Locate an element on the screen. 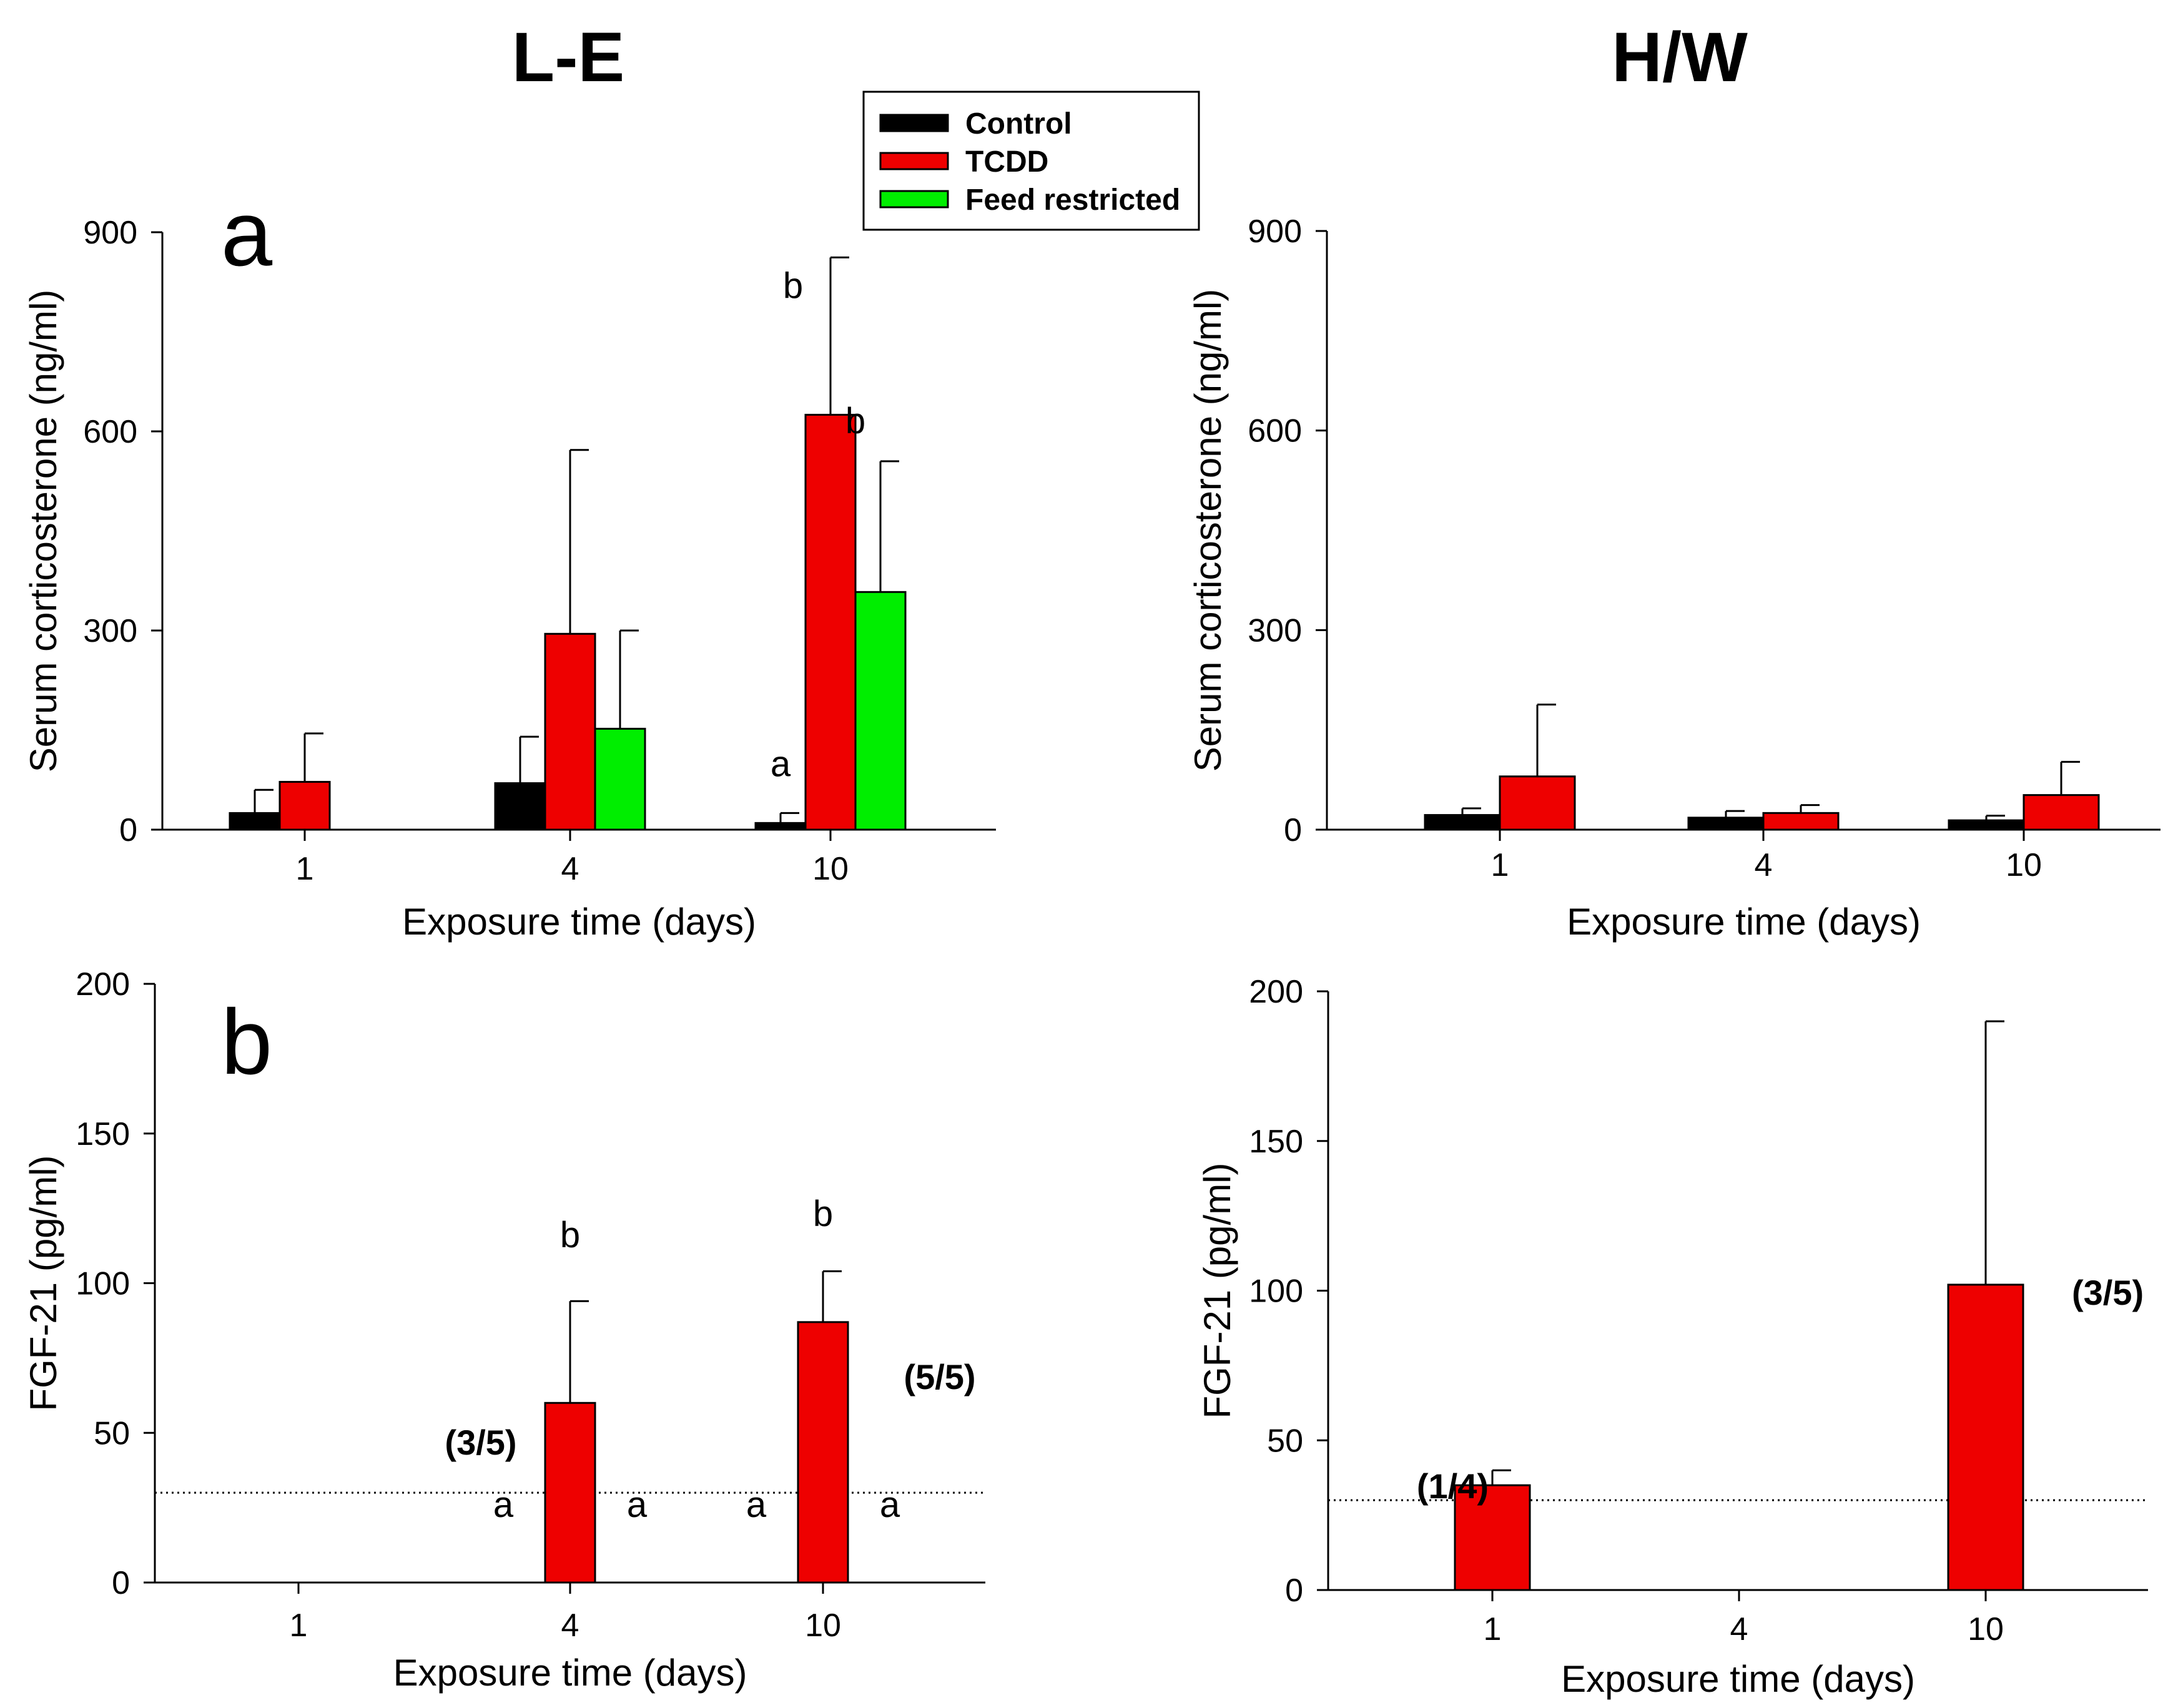 This screenshot has height=1708, width=2168. legend-swatch-control is located at coordinates (914, 123).